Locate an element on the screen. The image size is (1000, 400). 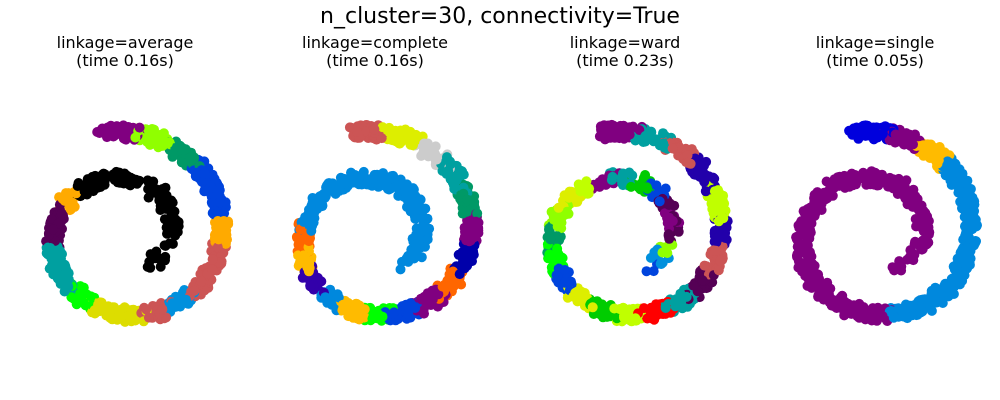
panel-title-line2: (time 0.23s) is located at coordinates (625, 60).